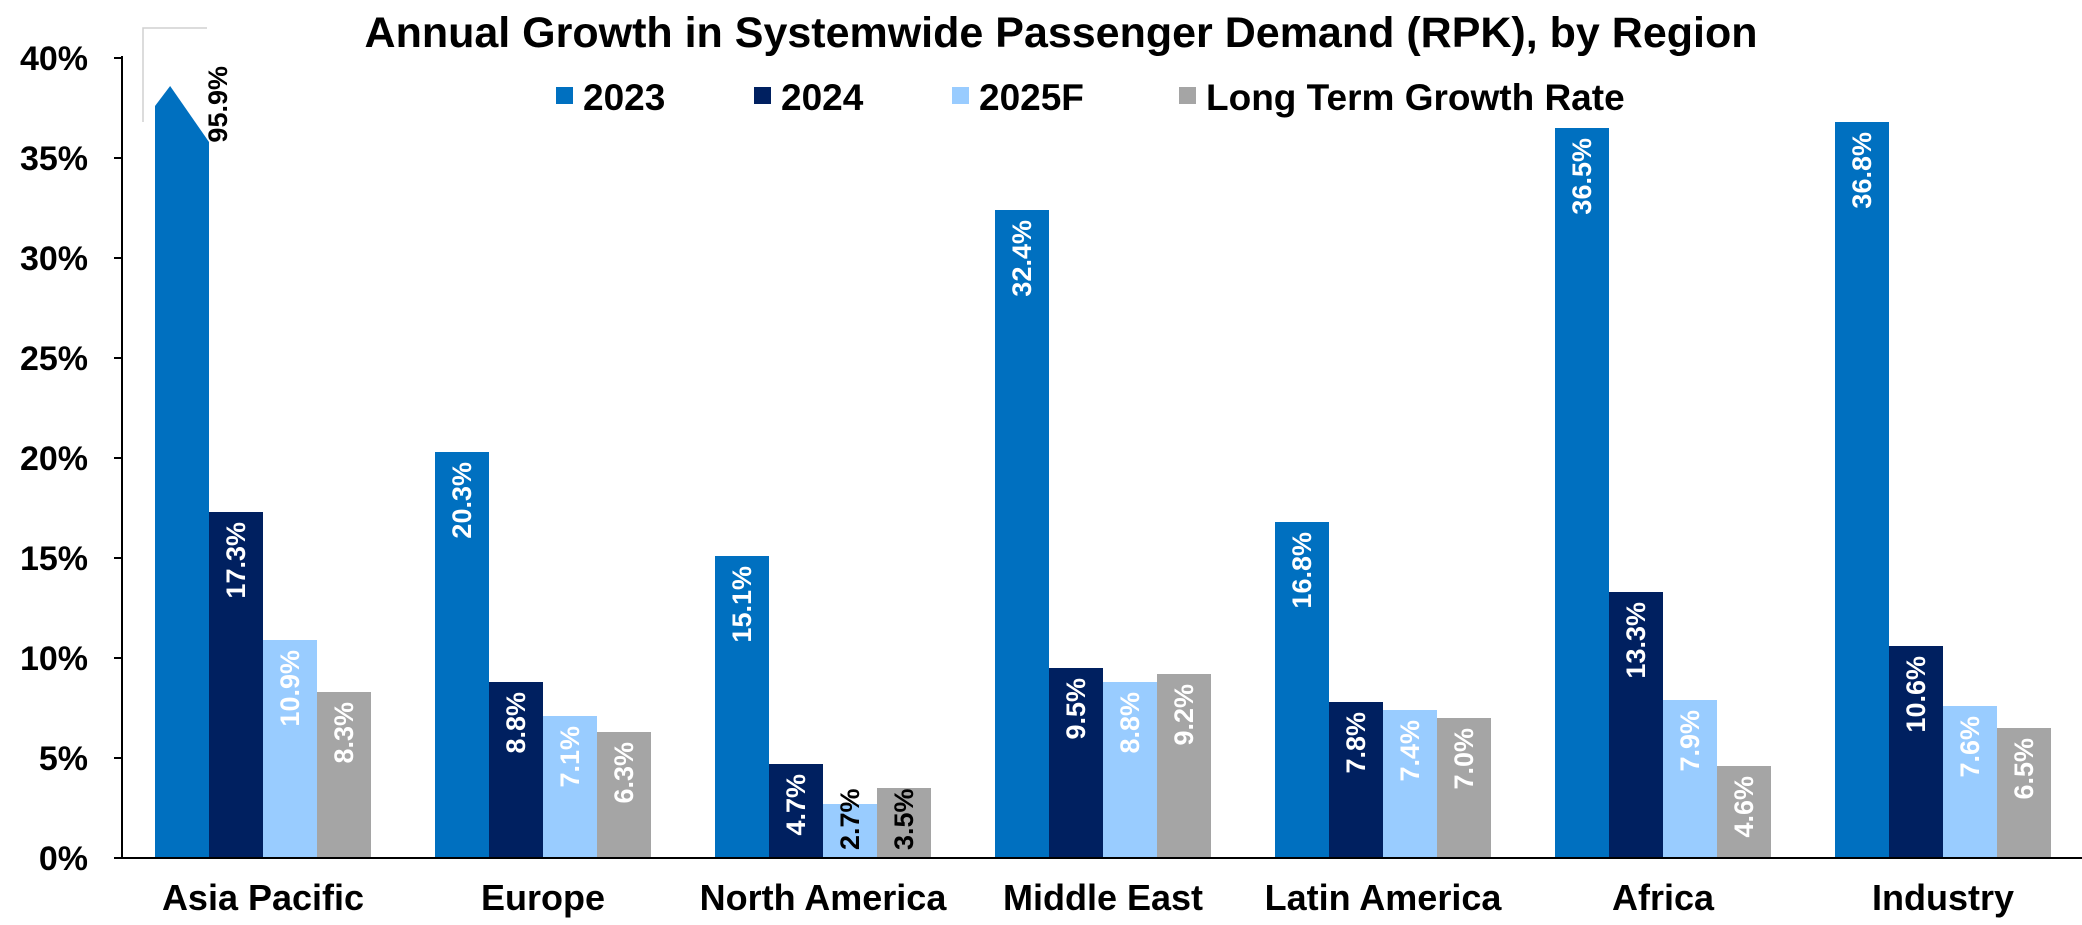 This screenshot has width=2082, height=925. I want to click on bar-value-label: 36.5%, so click(1582, 176).